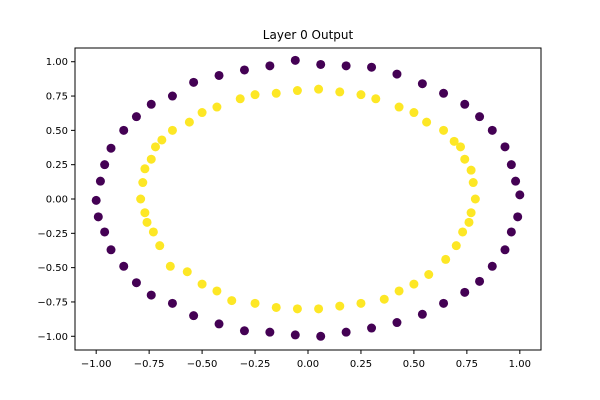 This screenshot has width=600, height=400. What do you see at coordinates (149, 364) in the screenshot?
I see `x-tick-label: −0.75` at bounding box center [149, 364].